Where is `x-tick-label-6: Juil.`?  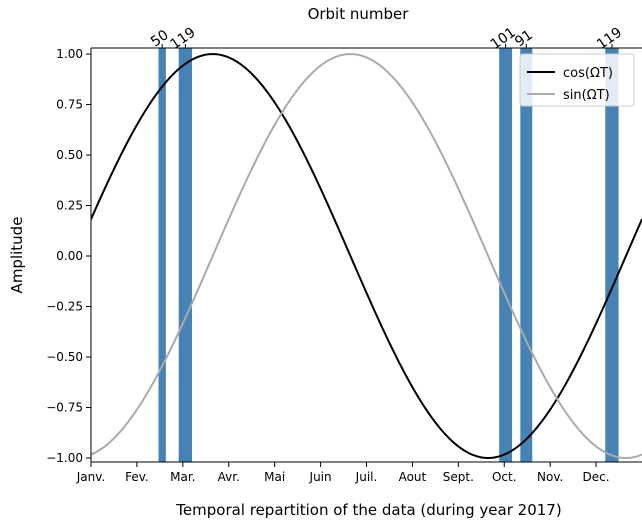
x-tick-label-6: Juil. is located at coordinates (366, 477).